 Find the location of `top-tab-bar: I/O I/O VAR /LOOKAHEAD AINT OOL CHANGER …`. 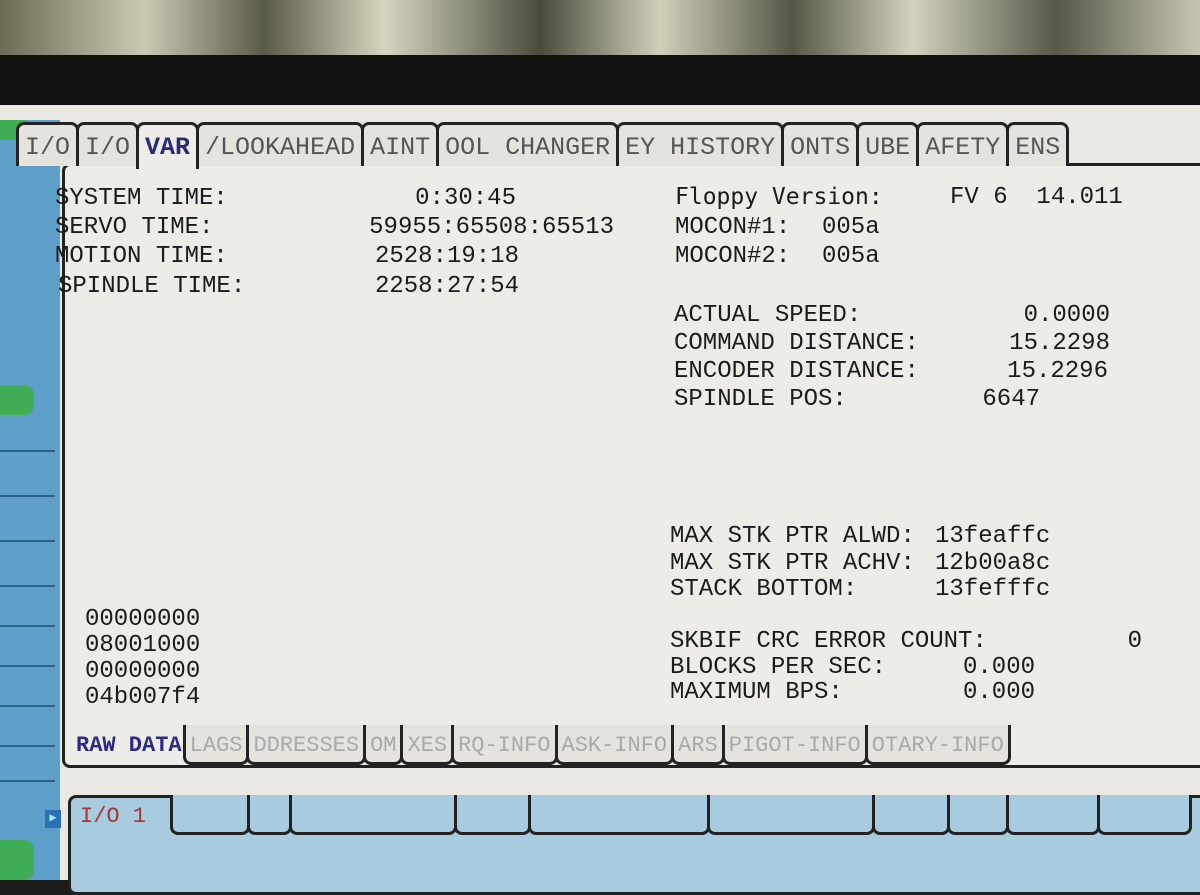

top-tab-bar: I/O I/O VAR /LOOKAHEAD AINT OOL CHANGER … is located at coordinates (543, 145).